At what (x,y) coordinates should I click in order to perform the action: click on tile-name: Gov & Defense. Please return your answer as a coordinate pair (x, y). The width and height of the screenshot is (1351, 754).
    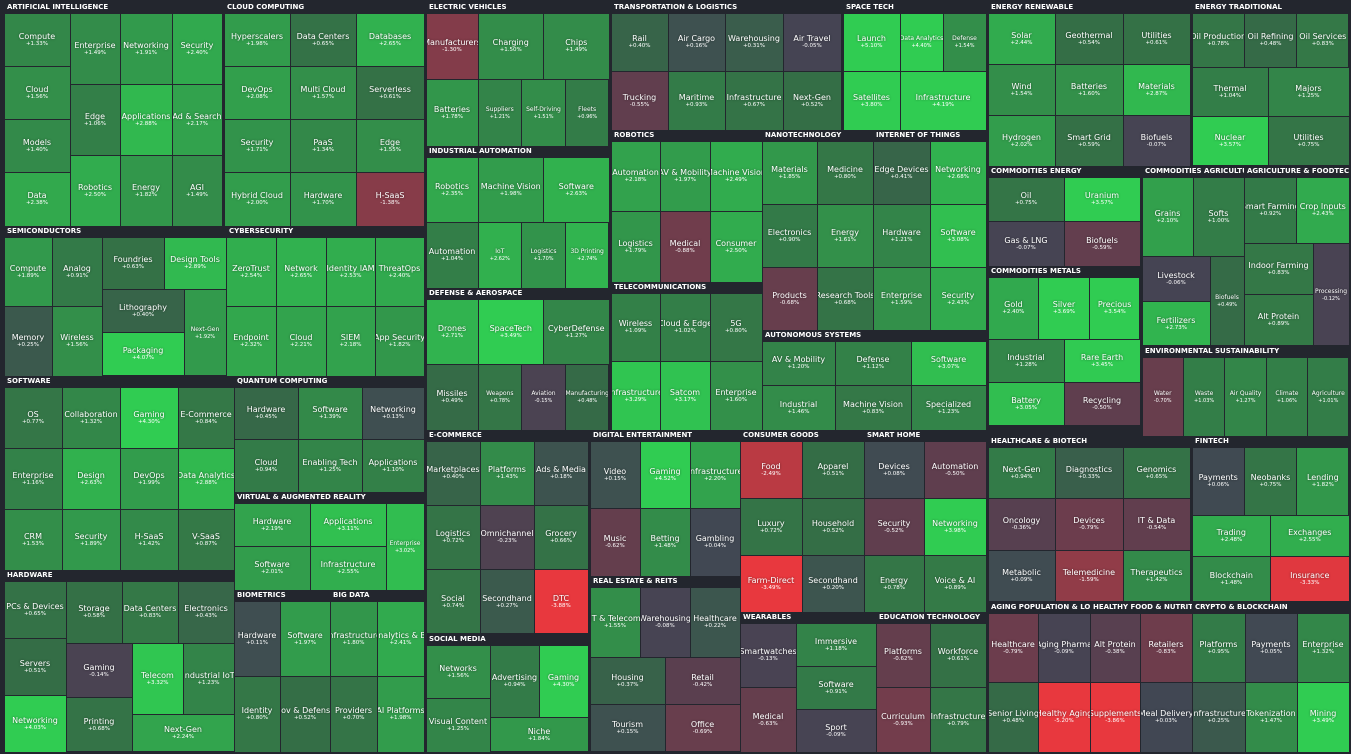
    Looking at the image, I should click on (305, 711).